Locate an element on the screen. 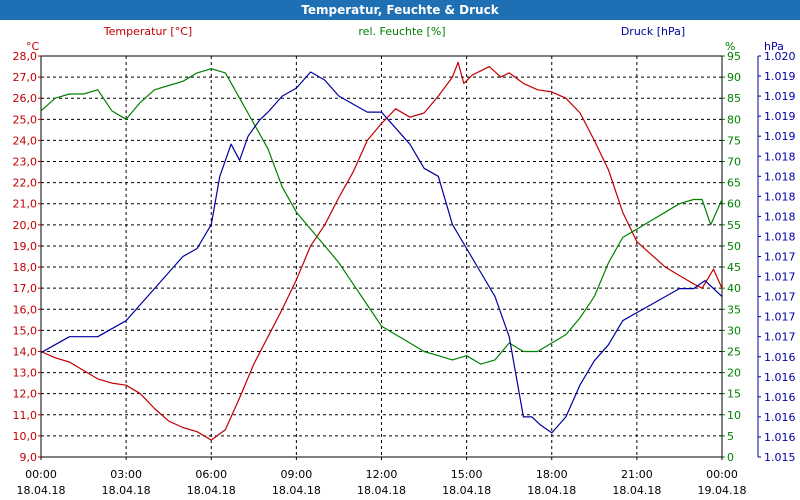 The image size is (800, 500). pressure-tick-label: 1.020 is located at coordinates (780, 56).